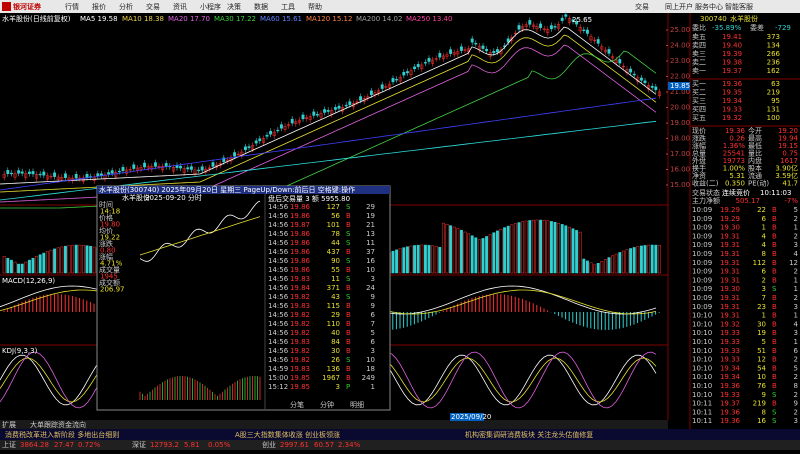 This screenshot has width=800, height=454. What do you see at coordinates (235, 19) in the screenshot?
I see `ma-label: MA30 17.22` at bounding box center [235, 19].